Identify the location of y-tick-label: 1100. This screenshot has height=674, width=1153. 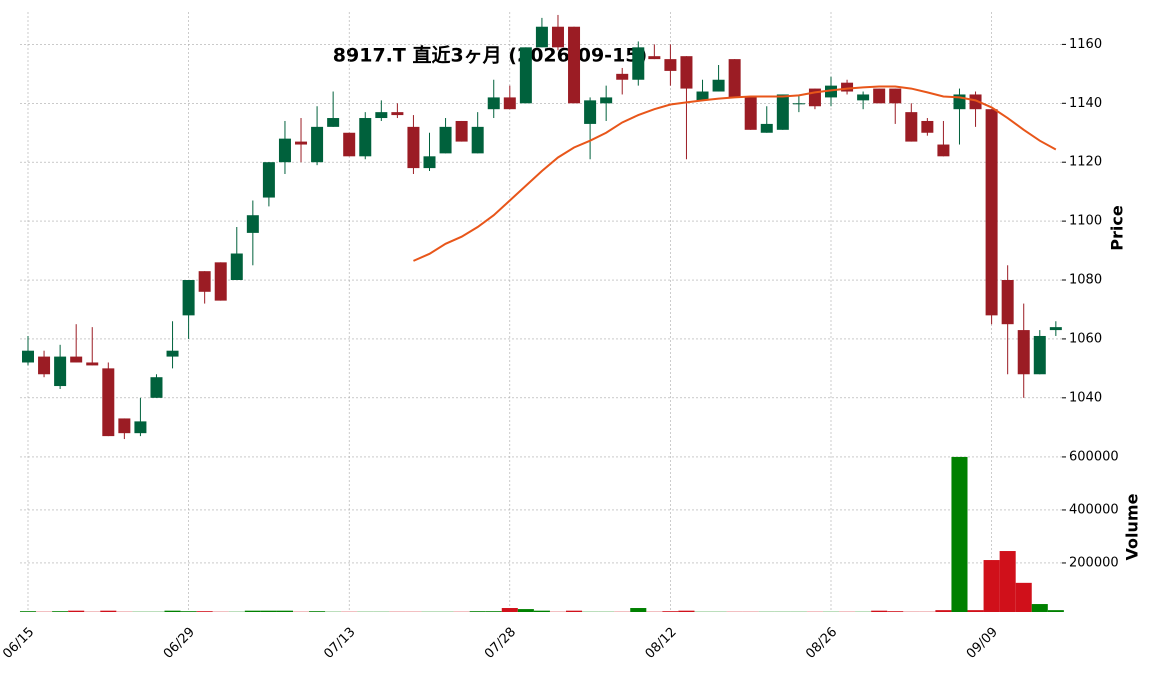
(1085, 221).